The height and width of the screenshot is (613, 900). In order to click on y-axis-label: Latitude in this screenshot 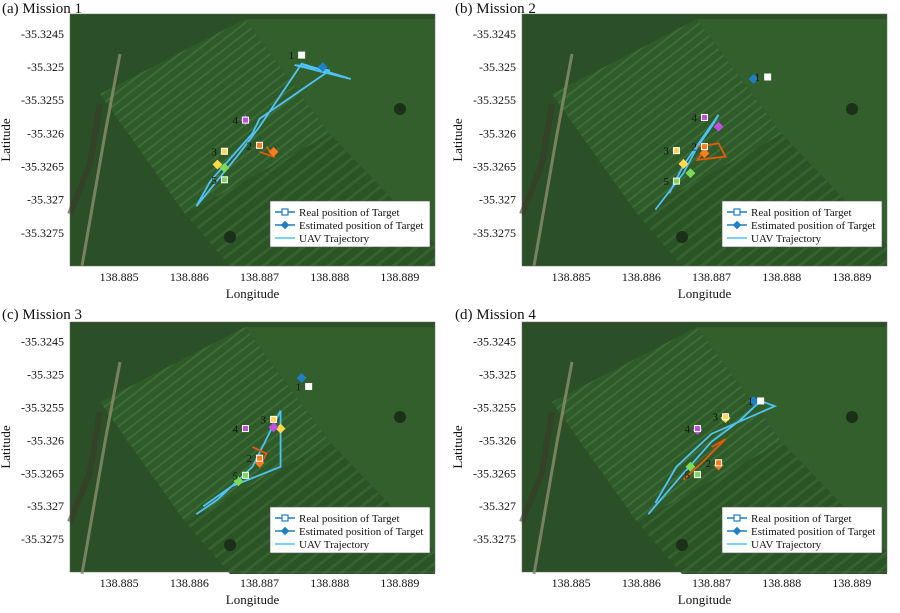, I will do `click(6, 140)`.